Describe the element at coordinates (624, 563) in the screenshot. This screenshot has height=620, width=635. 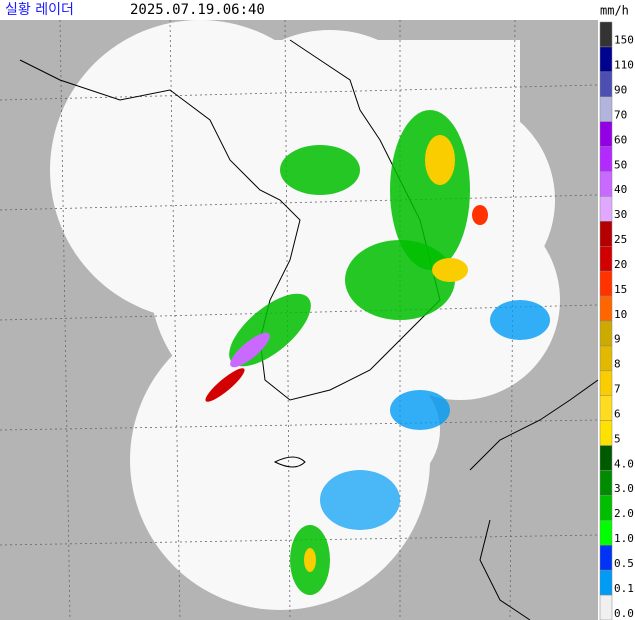
I see `legend-label: 0.5` at that location.